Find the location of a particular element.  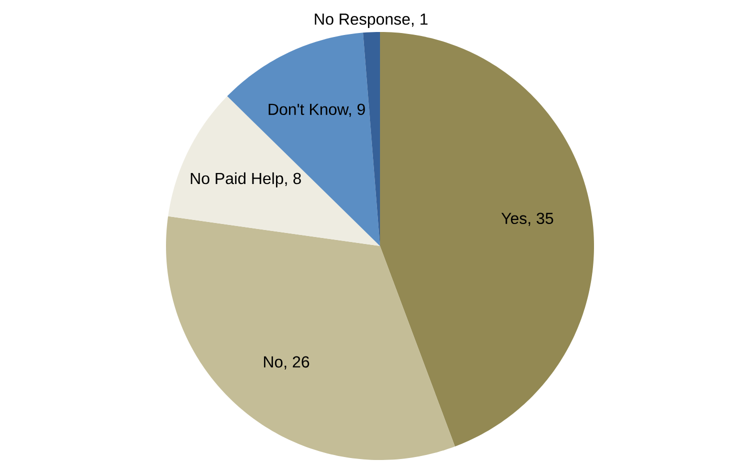

data-label: No, 26 is located at coordinates (287, 363).